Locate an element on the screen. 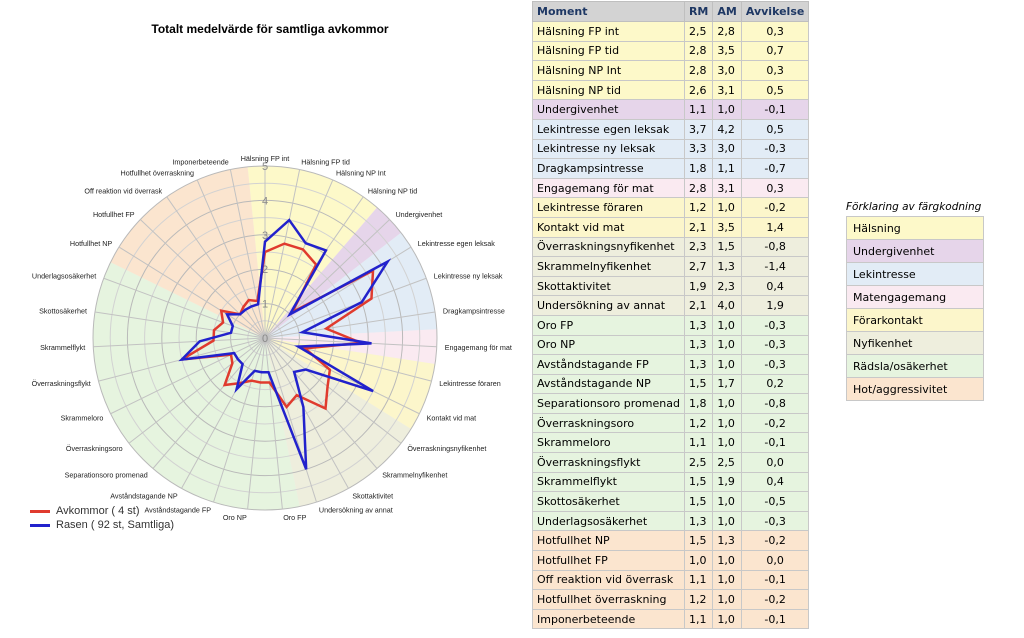  table-row: Hotfullhet NP 1,5 1,3 -0,2 is located at coordinates (671, 541).